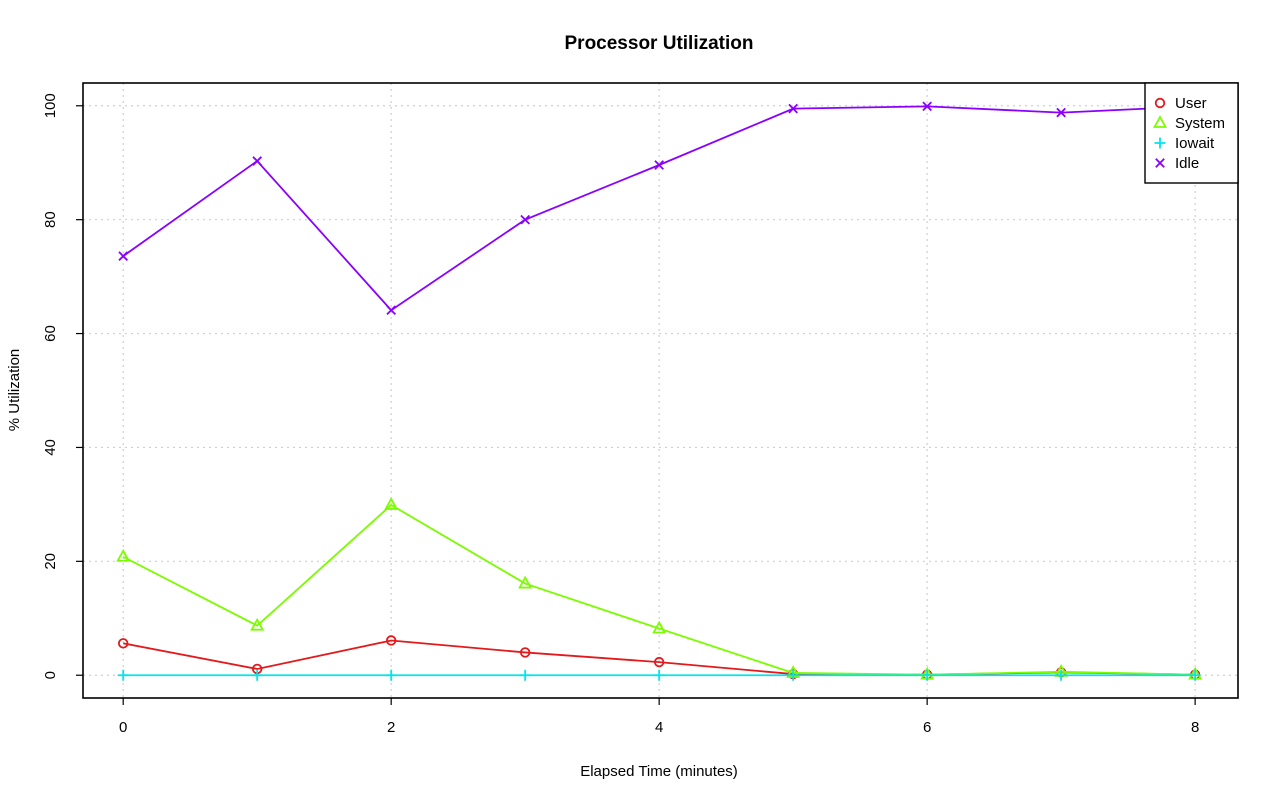 The image size is (1280, 801). I want to click on y-tick-label: 80, so click(50, 219).